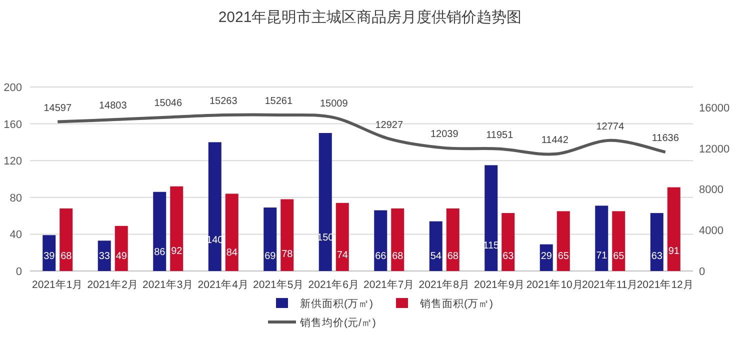 This screenshot has width=740, height=339. I want to click on data-label: 92, so click(177, 251).